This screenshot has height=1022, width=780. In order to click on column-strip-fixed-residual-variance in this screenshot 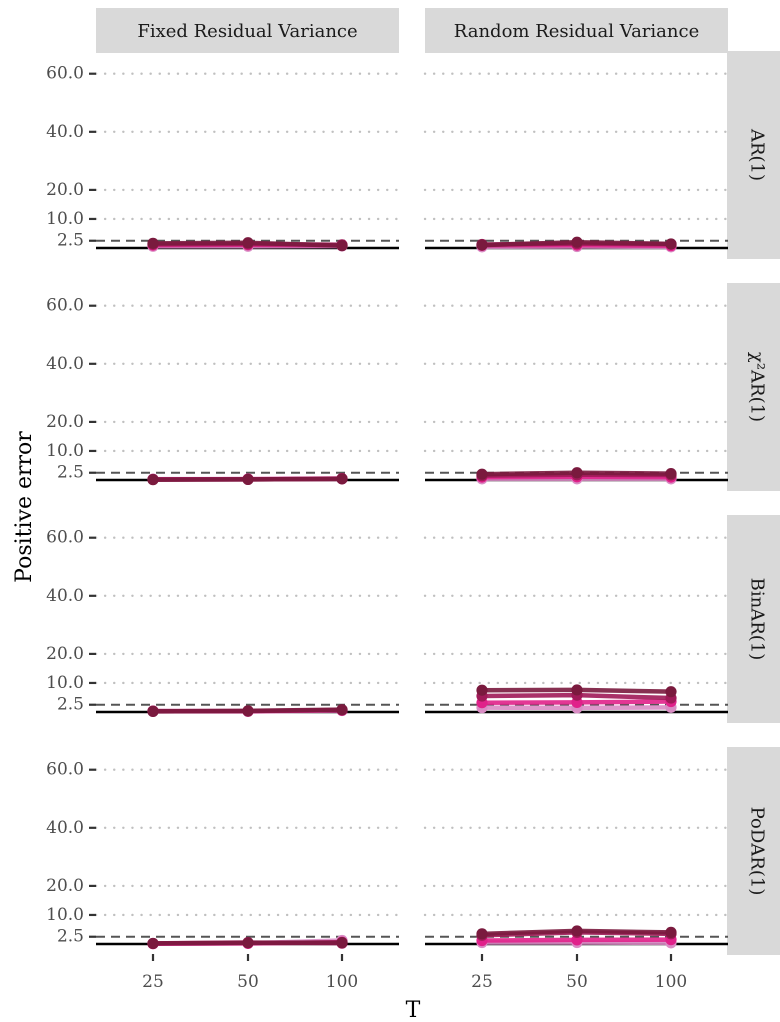, I will do `click(247, 30)`.